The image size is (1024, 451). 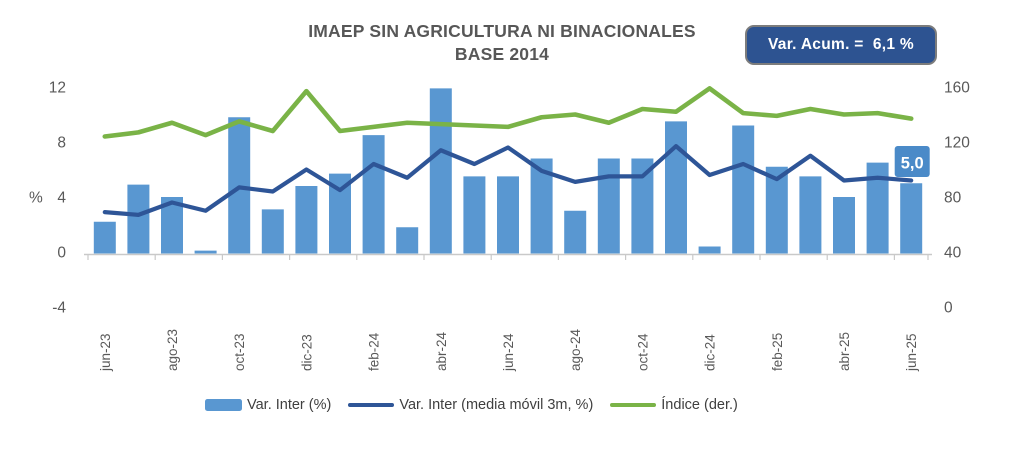 What do you see at coordinates (289, 405) in the screenshot?
I see `legend-label-var-inter: Var. Inter (%)` at bounding box center [289, 405].